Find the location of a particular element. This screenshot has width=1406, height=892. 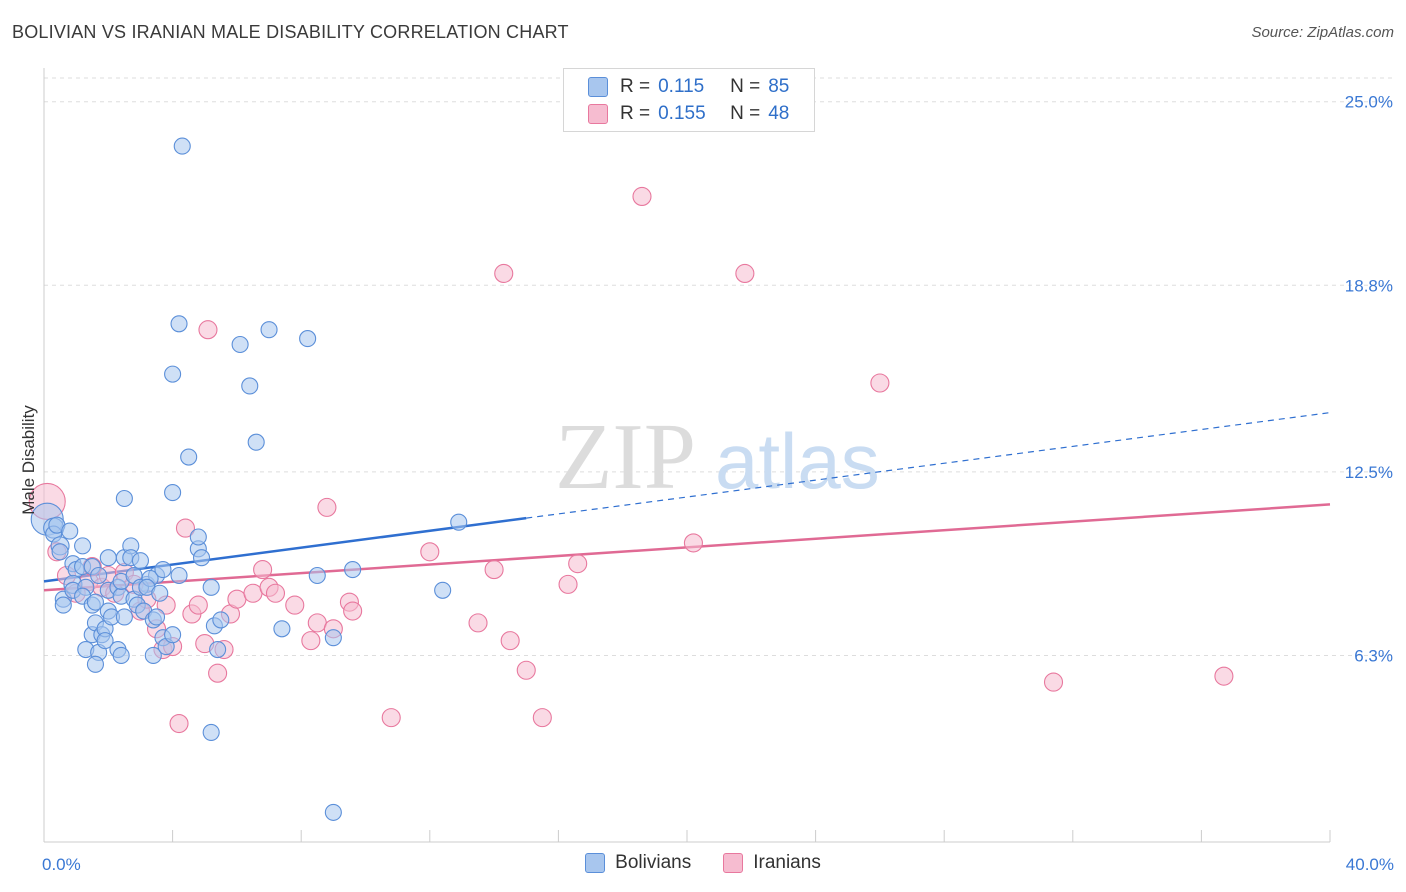

y-tick-label: 25.0% is located at coordinates (1369, 102).